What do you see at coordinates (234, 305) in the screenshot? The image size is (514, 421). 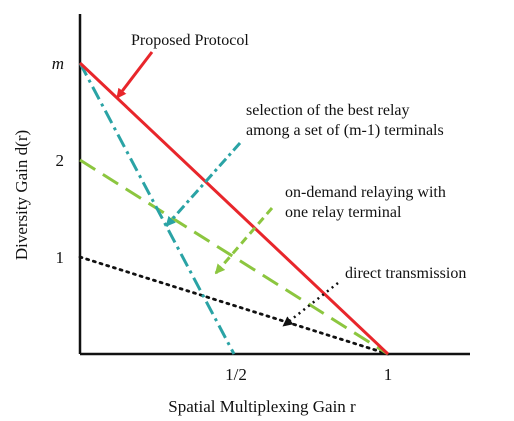 I see `series-line-direct-transmission` at bounding box center [234, 305].